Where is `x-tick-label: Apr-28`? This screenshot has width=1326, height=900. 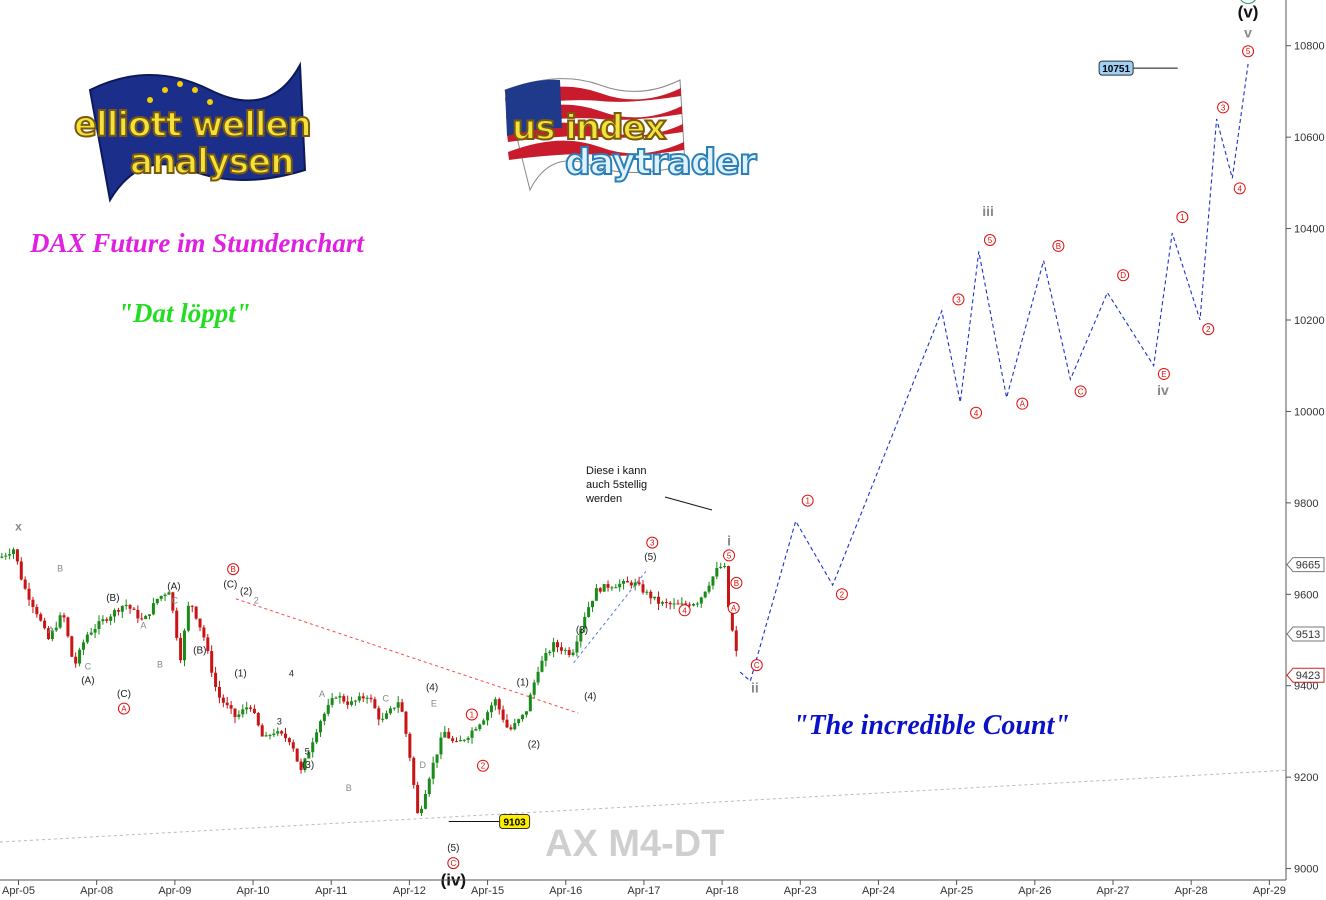
x-tick-label: Apr-28 is located at coordinates (1191, 891).